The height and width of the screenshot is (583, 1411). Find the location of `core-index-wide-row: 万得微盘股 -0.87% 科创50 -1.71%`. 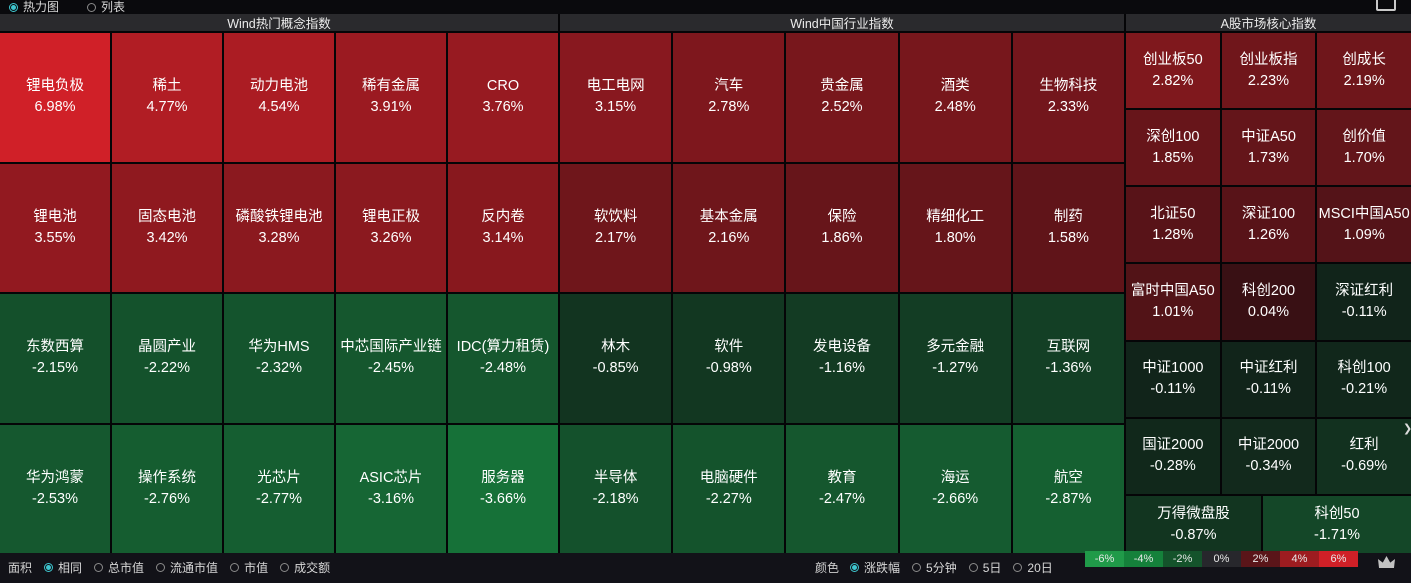

core-index-wide-row: 万得微盘股 -0.87% 科创50 -1.71% is located at coordinates (1268, 524).